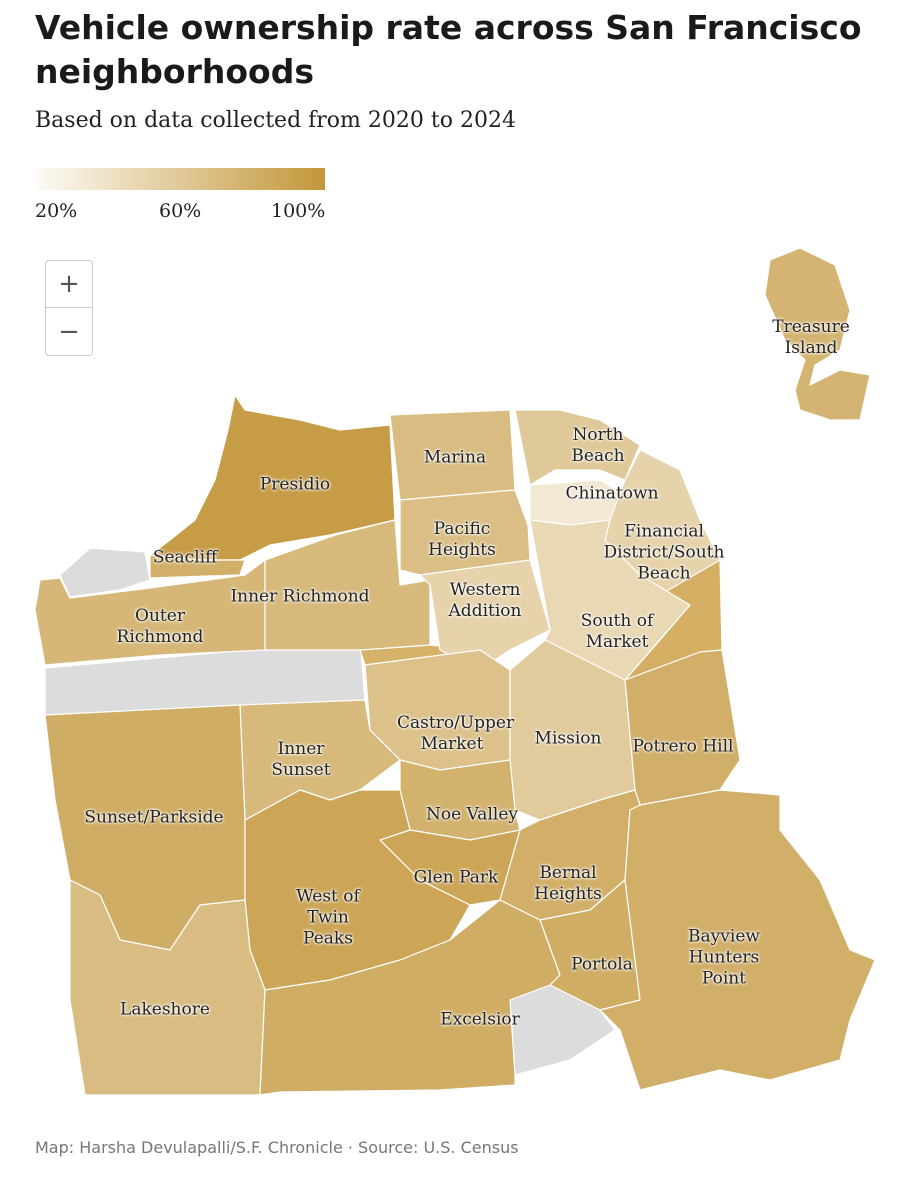  I want to click on neighborhood-label: Outer Richmond, so click(160, 626).